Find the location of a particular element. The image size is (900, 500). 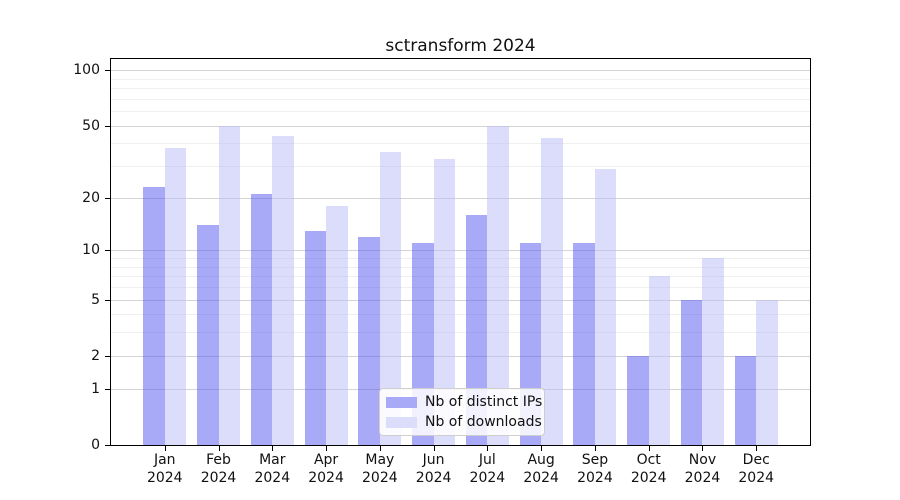

y-tick-label: 5 is located at coordinates (95, 299).